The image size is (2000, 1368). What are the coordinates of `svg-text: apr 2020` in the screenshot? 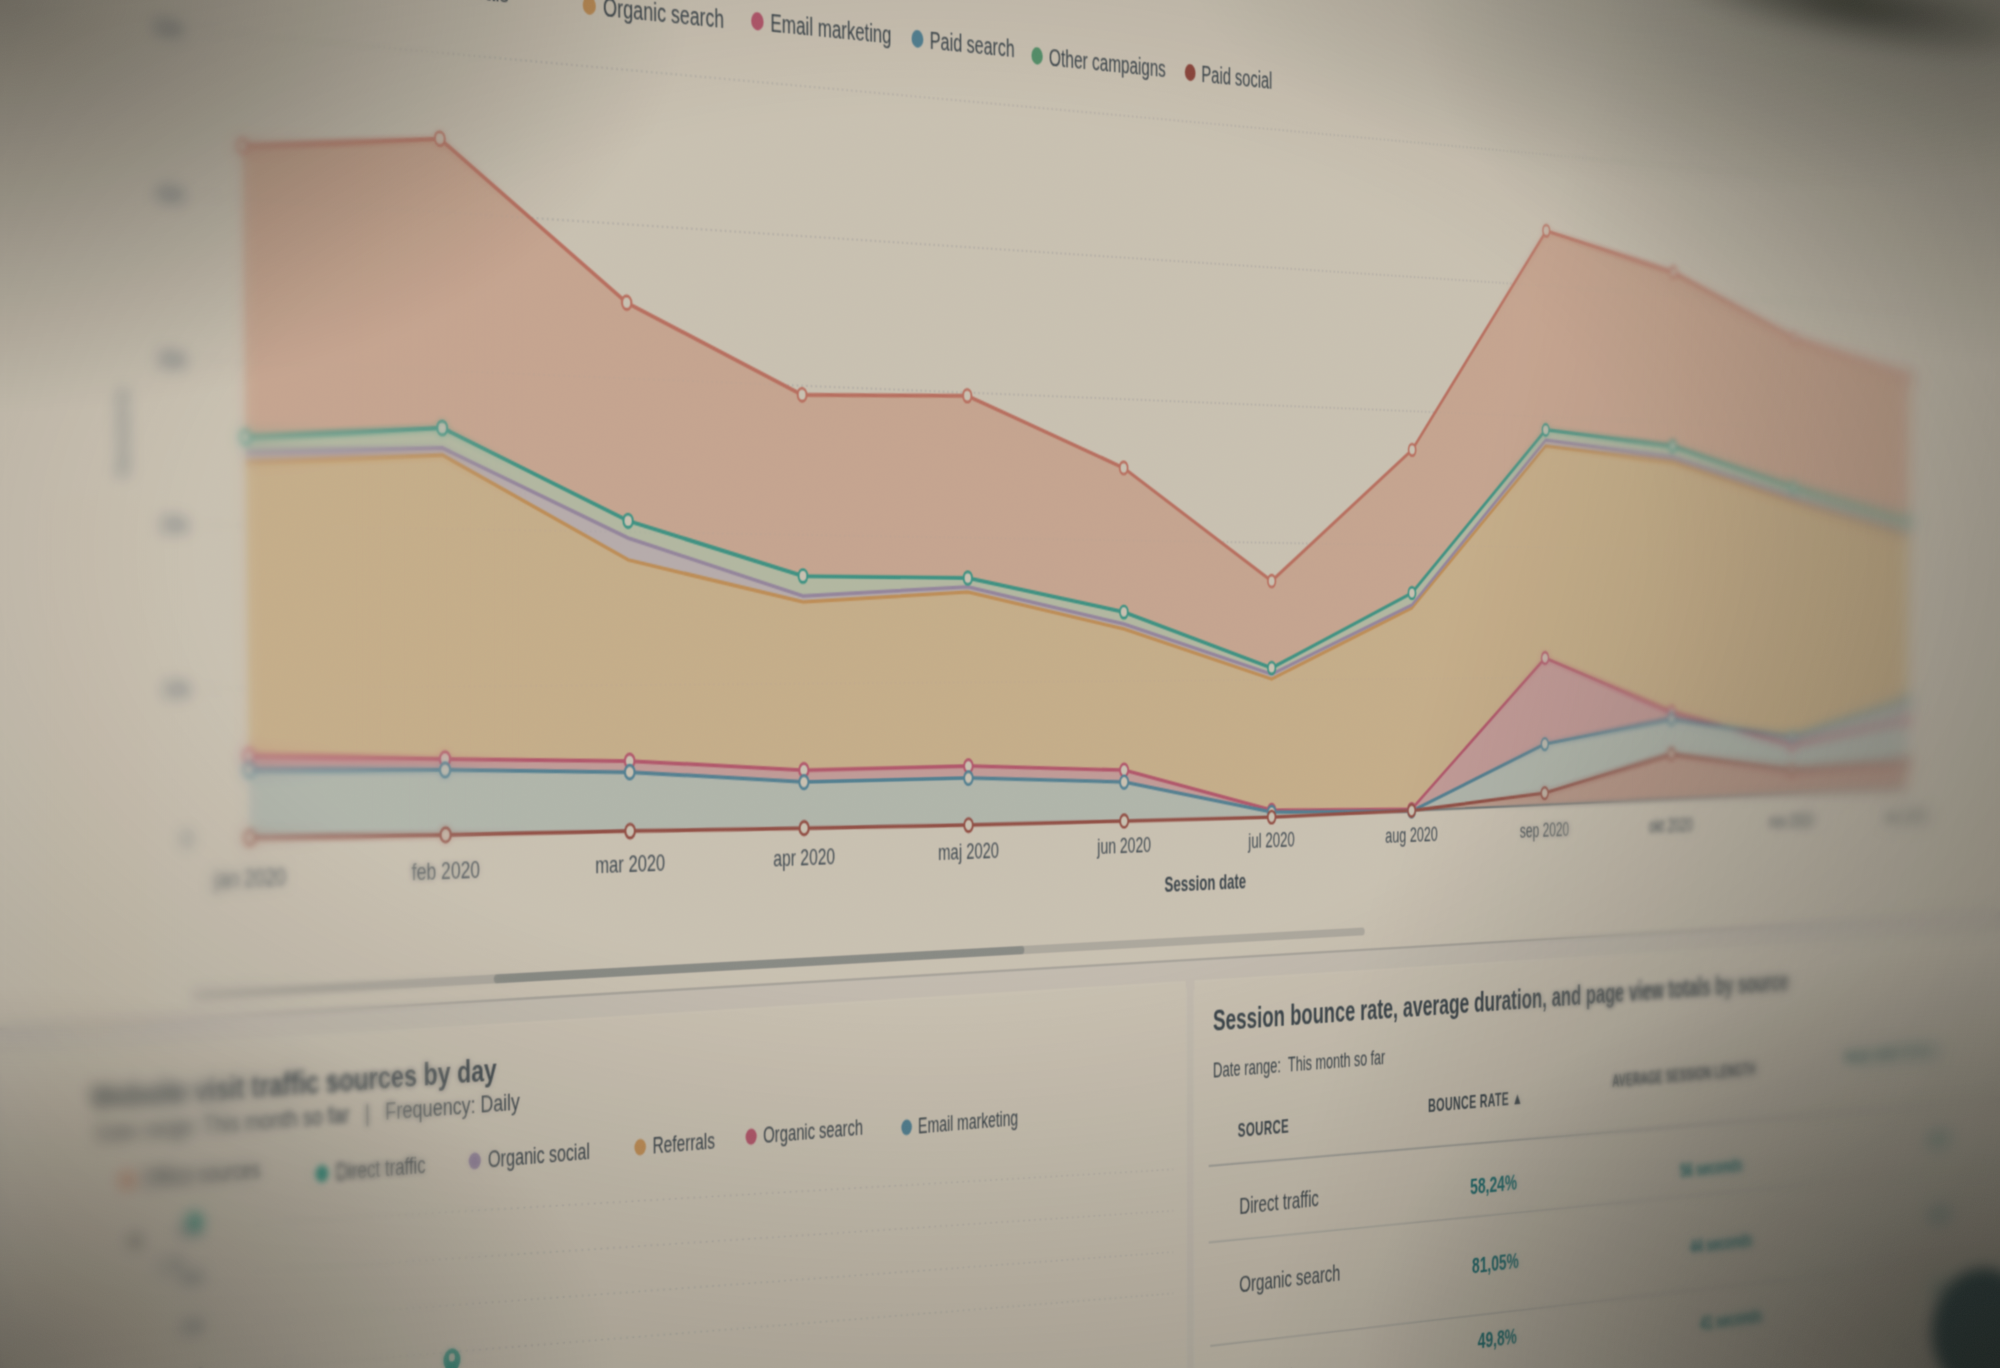 It's located at (804, 858).